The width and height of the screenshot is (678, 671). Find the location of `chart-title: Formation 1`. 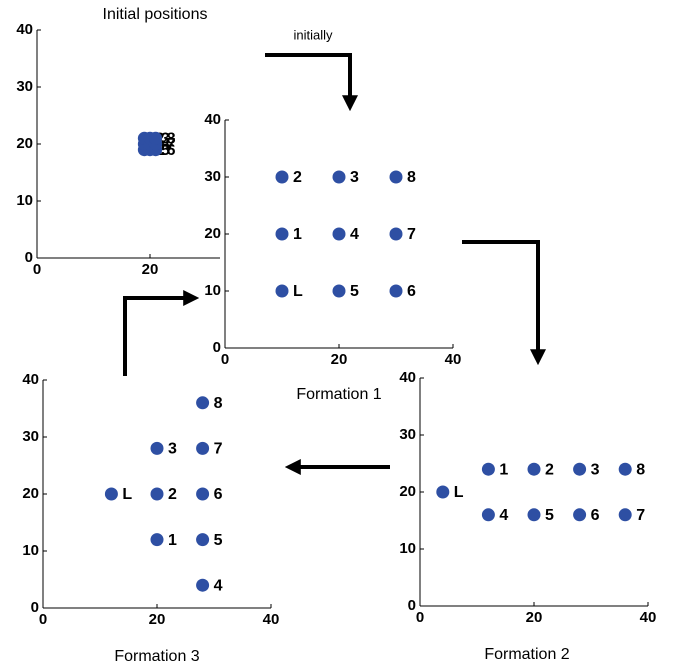

chart-title: Formation 1 is located at coordinates (338, 394).